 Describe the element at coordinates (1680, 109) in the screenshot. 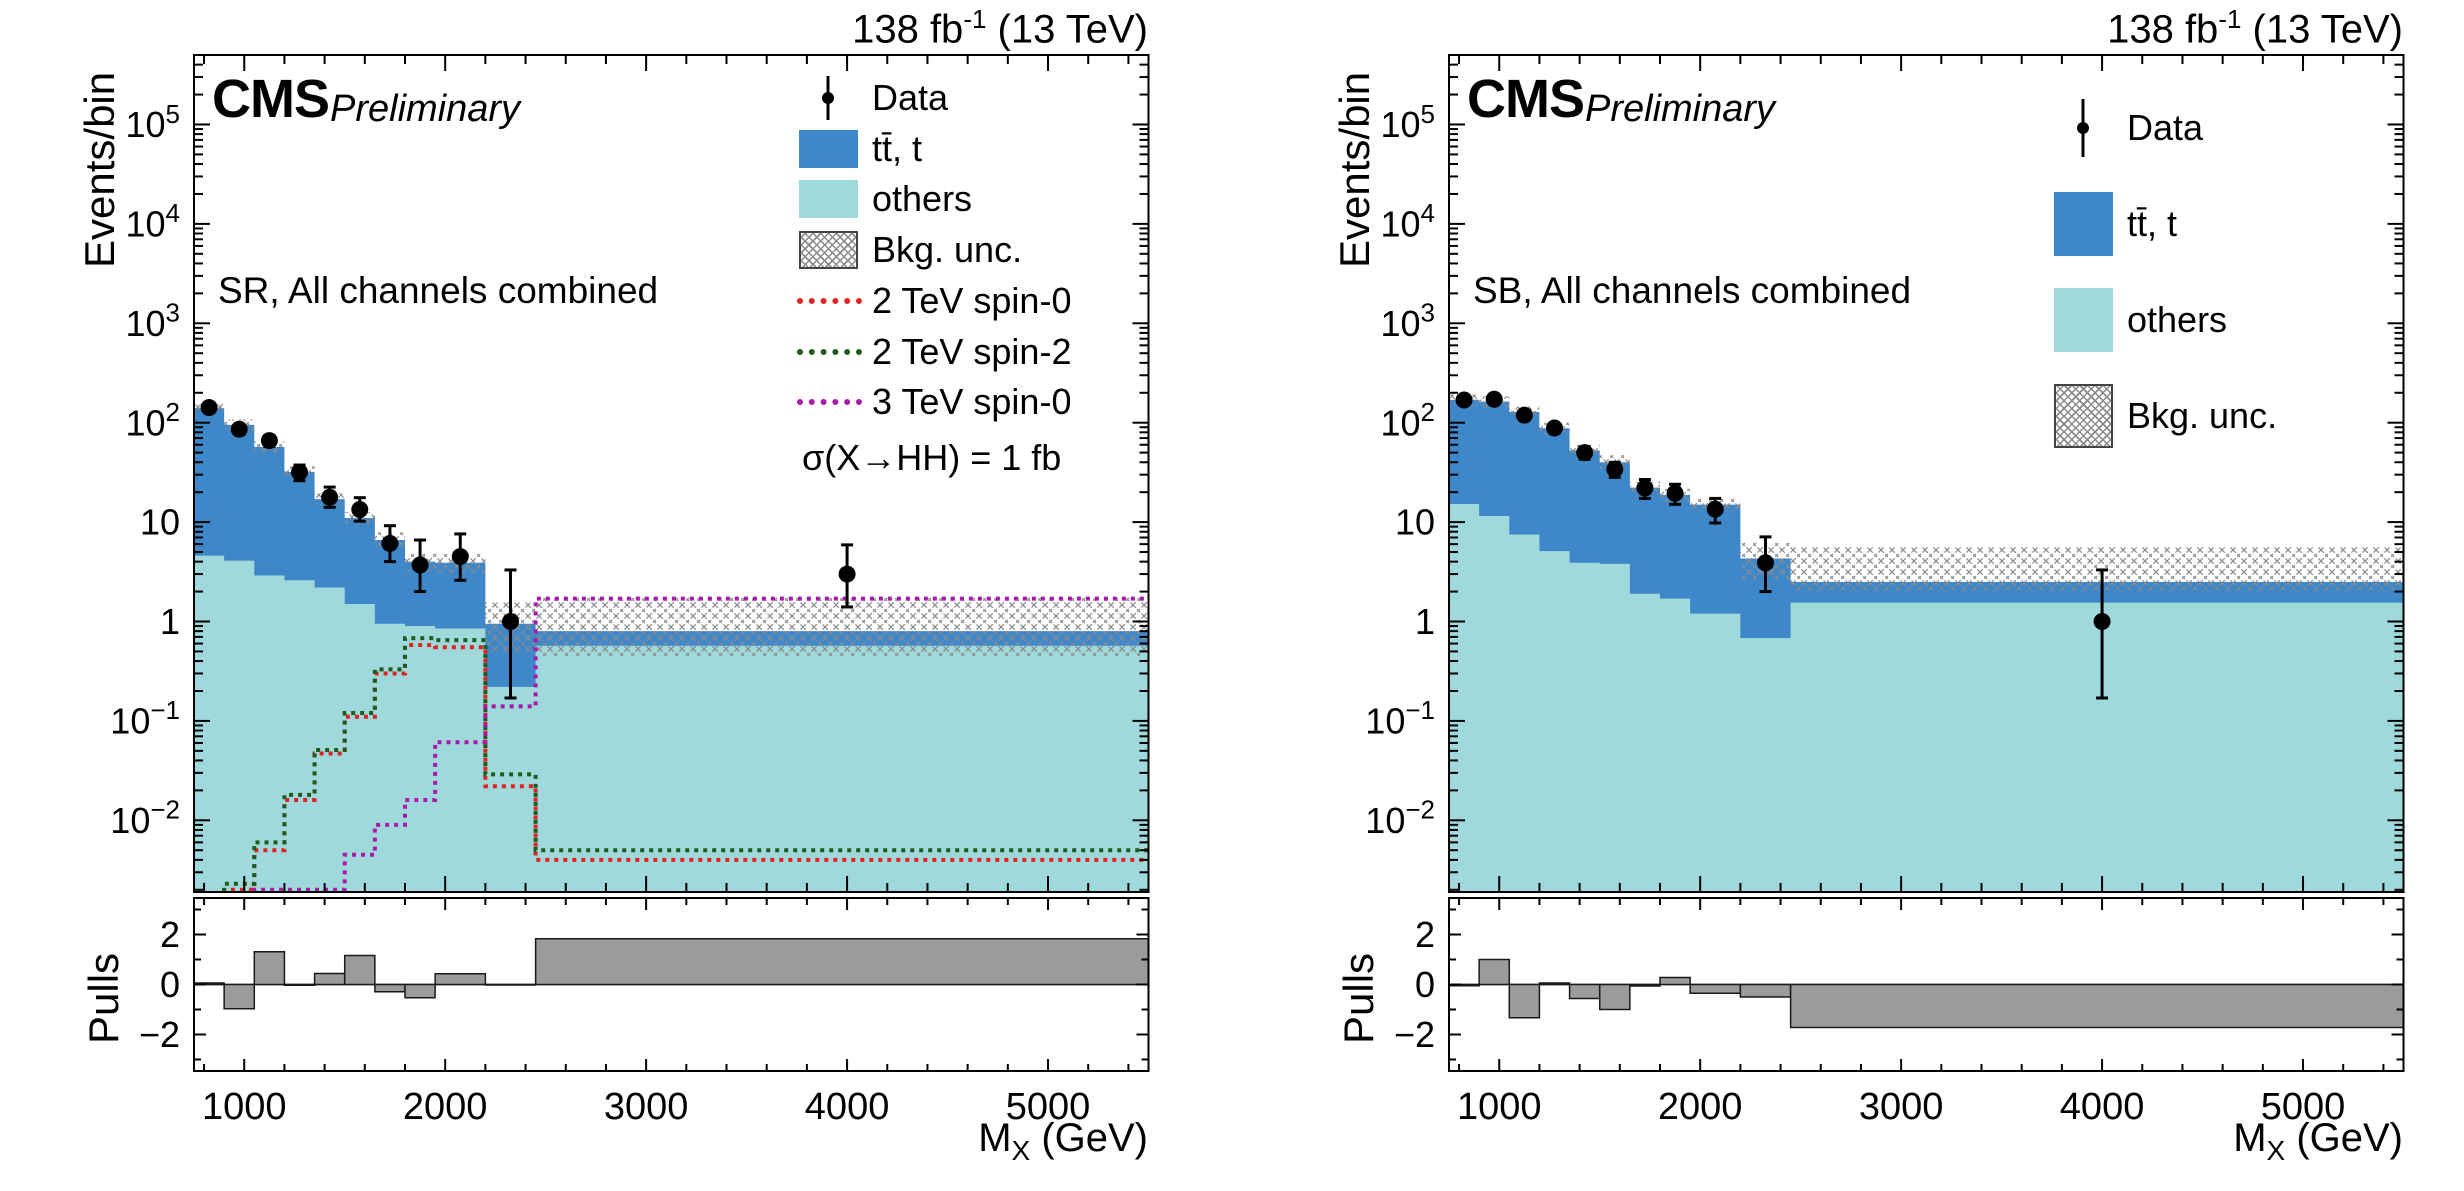

I see `preliminary-label-right: Preliminary` at that location.